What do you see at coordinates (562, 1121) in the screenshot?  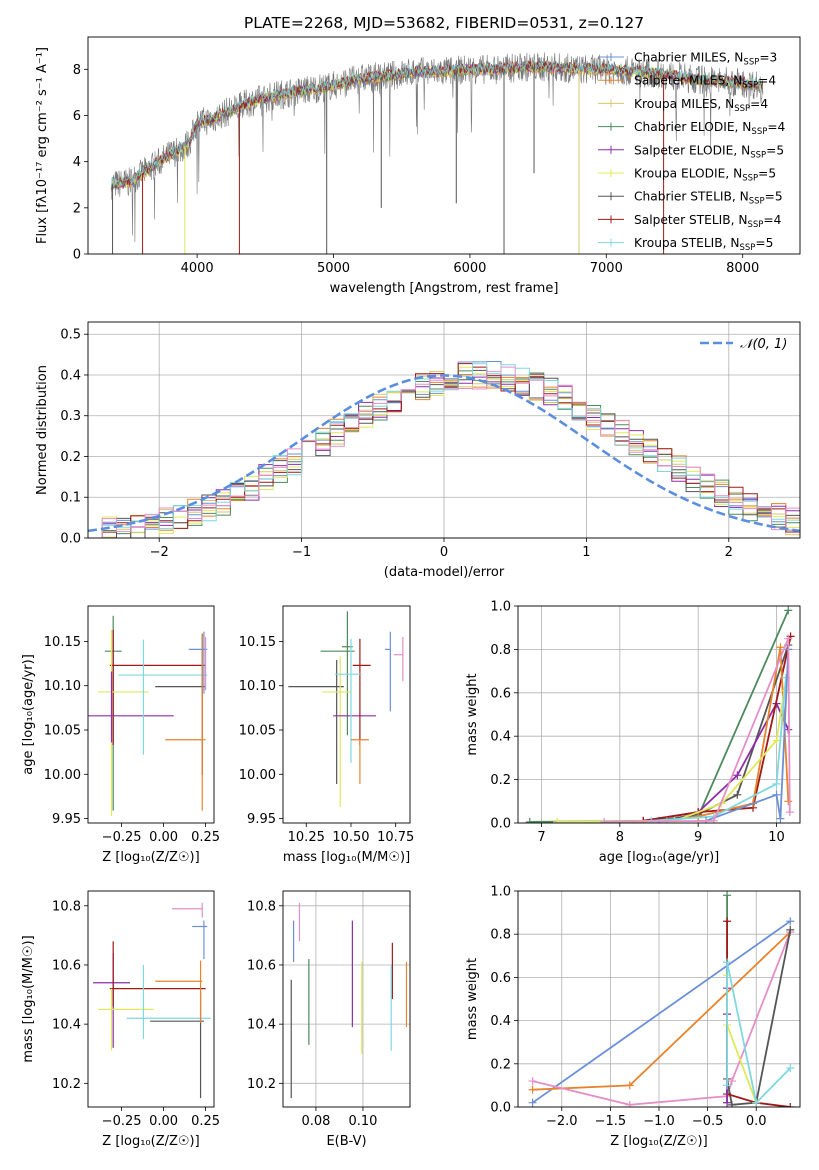 I see `x-tick-label: −2.0` at bounding box center [562, 1121].